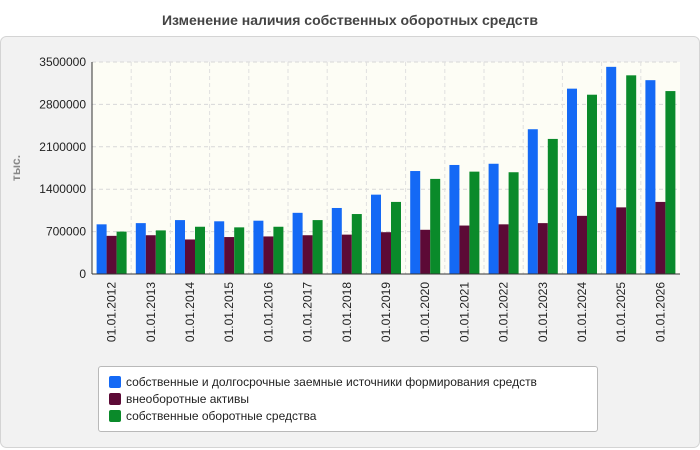  I want to click on x-tick-label: 01.01.2013, so click(151, 312).